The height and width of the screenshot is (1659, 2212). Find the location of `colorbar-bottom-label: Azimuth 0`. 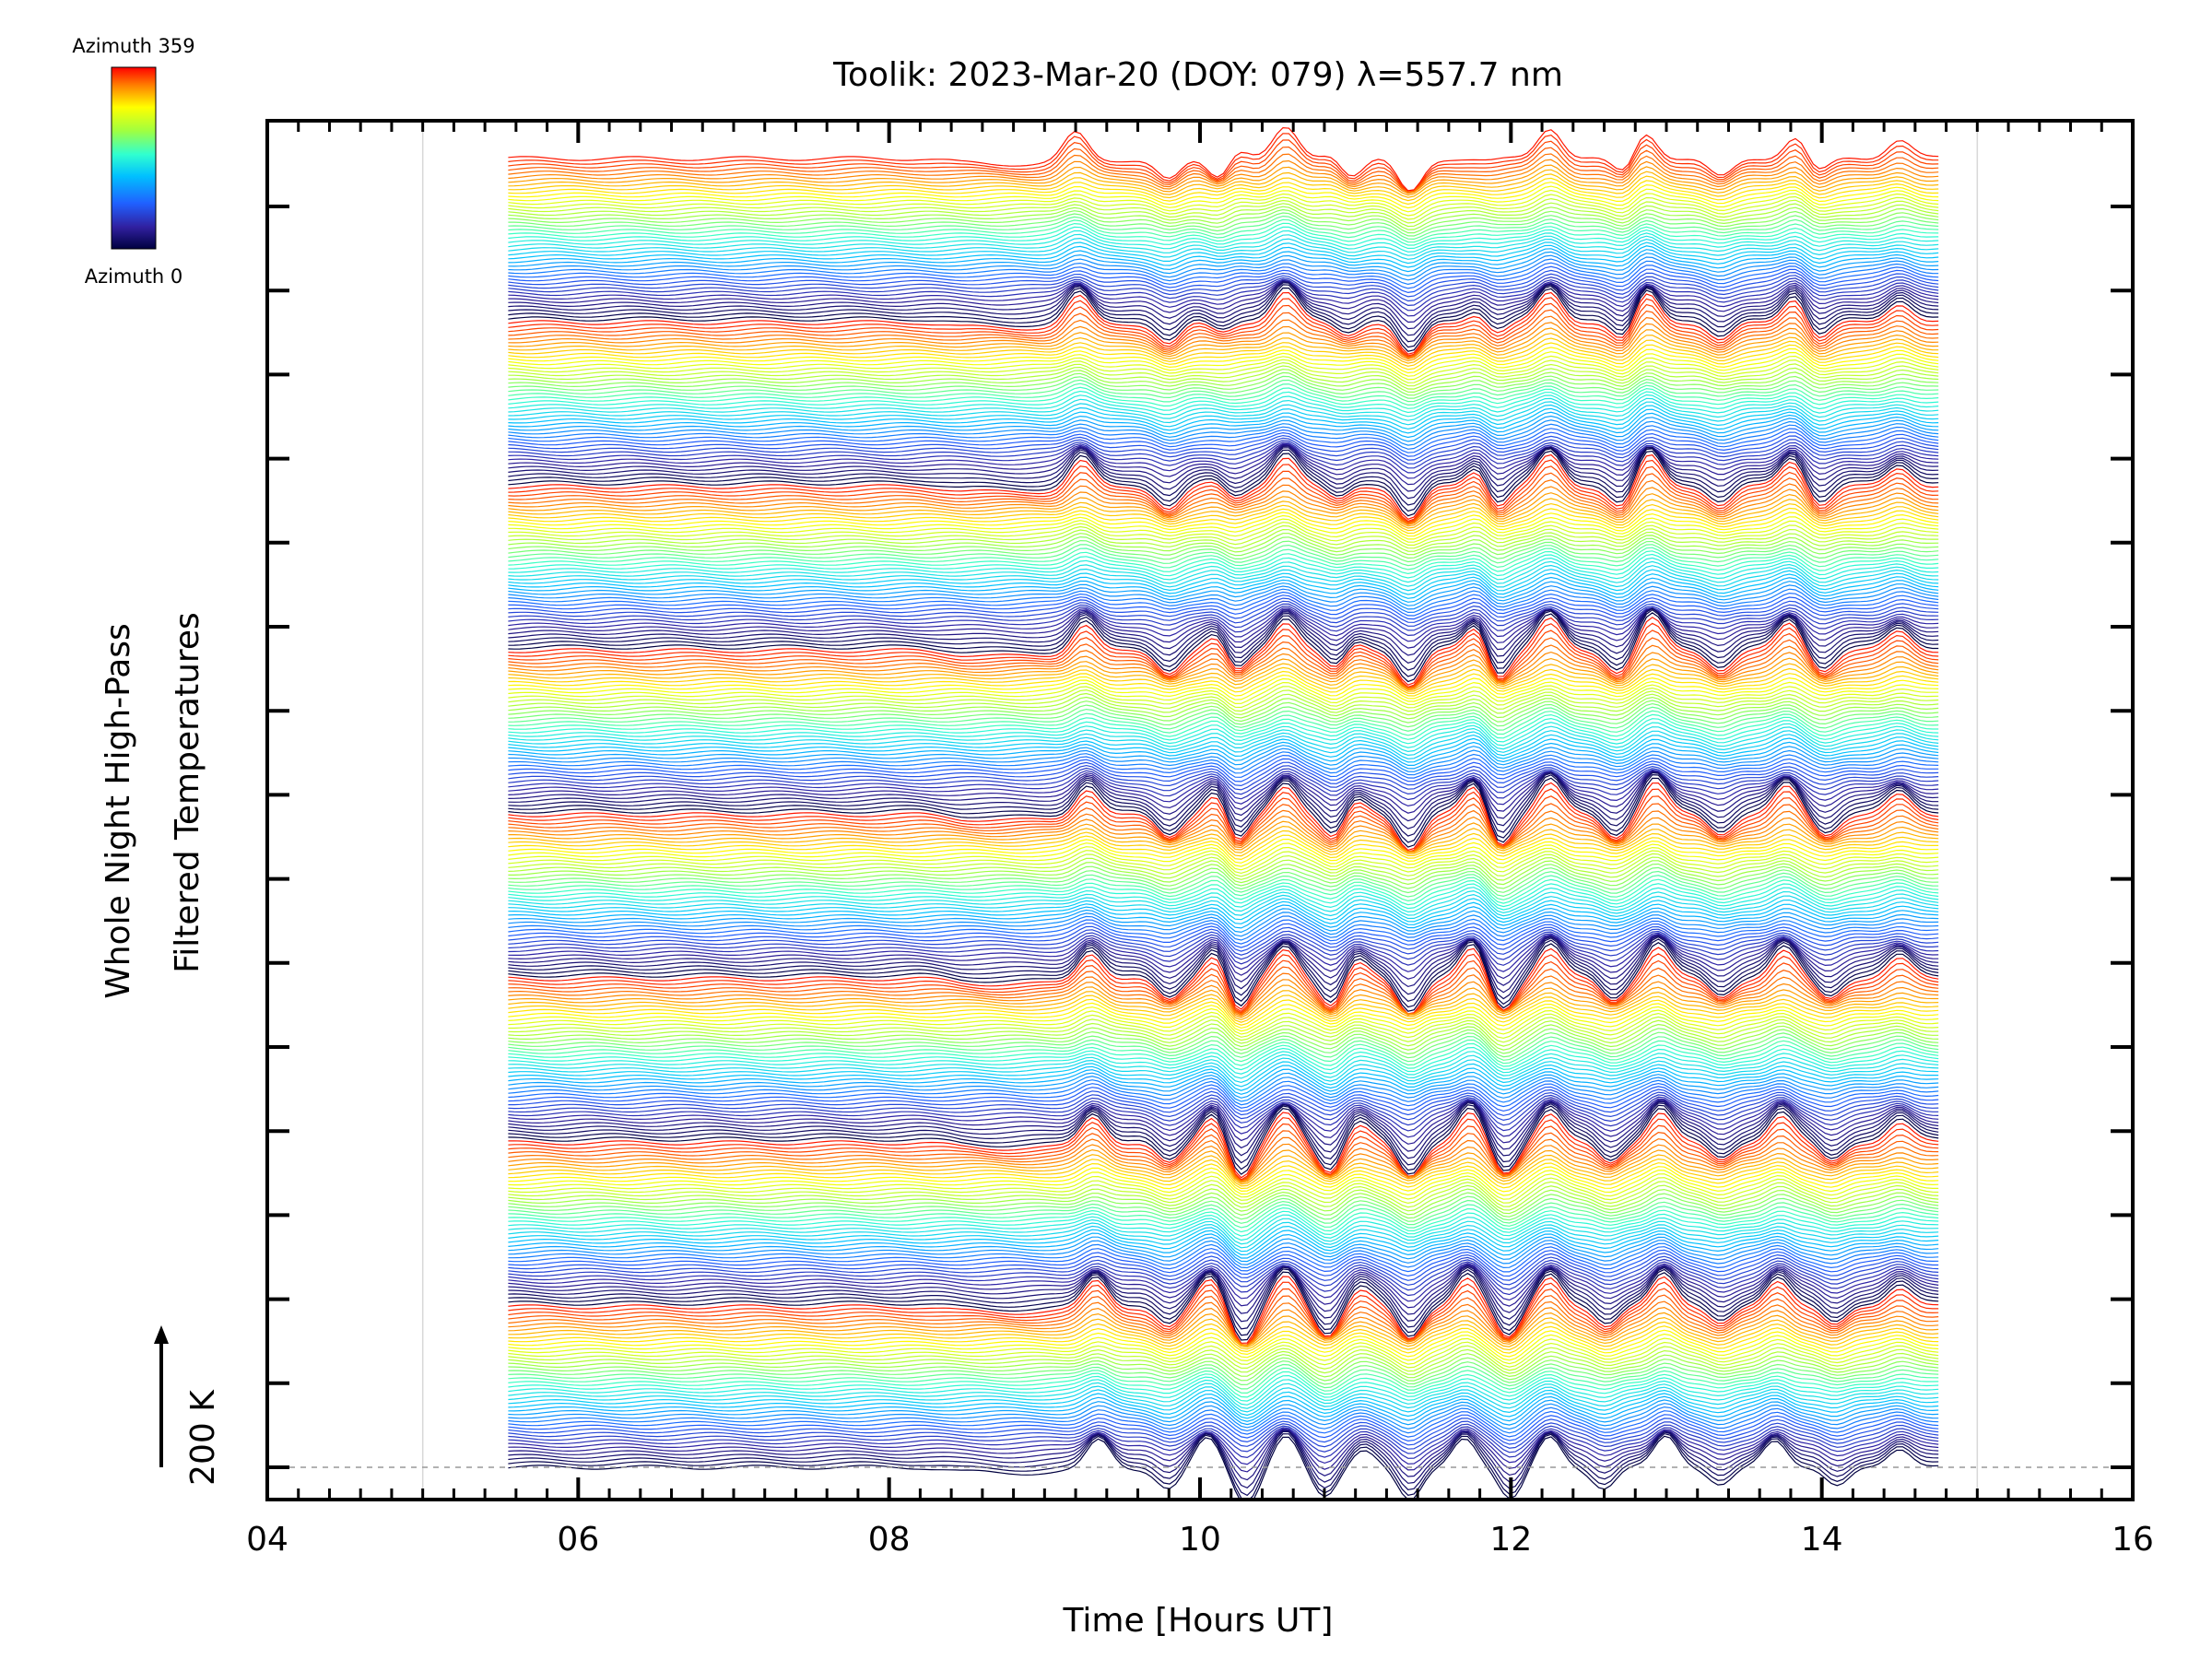

colorbar-bottom-label: Azimuth 0 is located at coordinates (134, 276).